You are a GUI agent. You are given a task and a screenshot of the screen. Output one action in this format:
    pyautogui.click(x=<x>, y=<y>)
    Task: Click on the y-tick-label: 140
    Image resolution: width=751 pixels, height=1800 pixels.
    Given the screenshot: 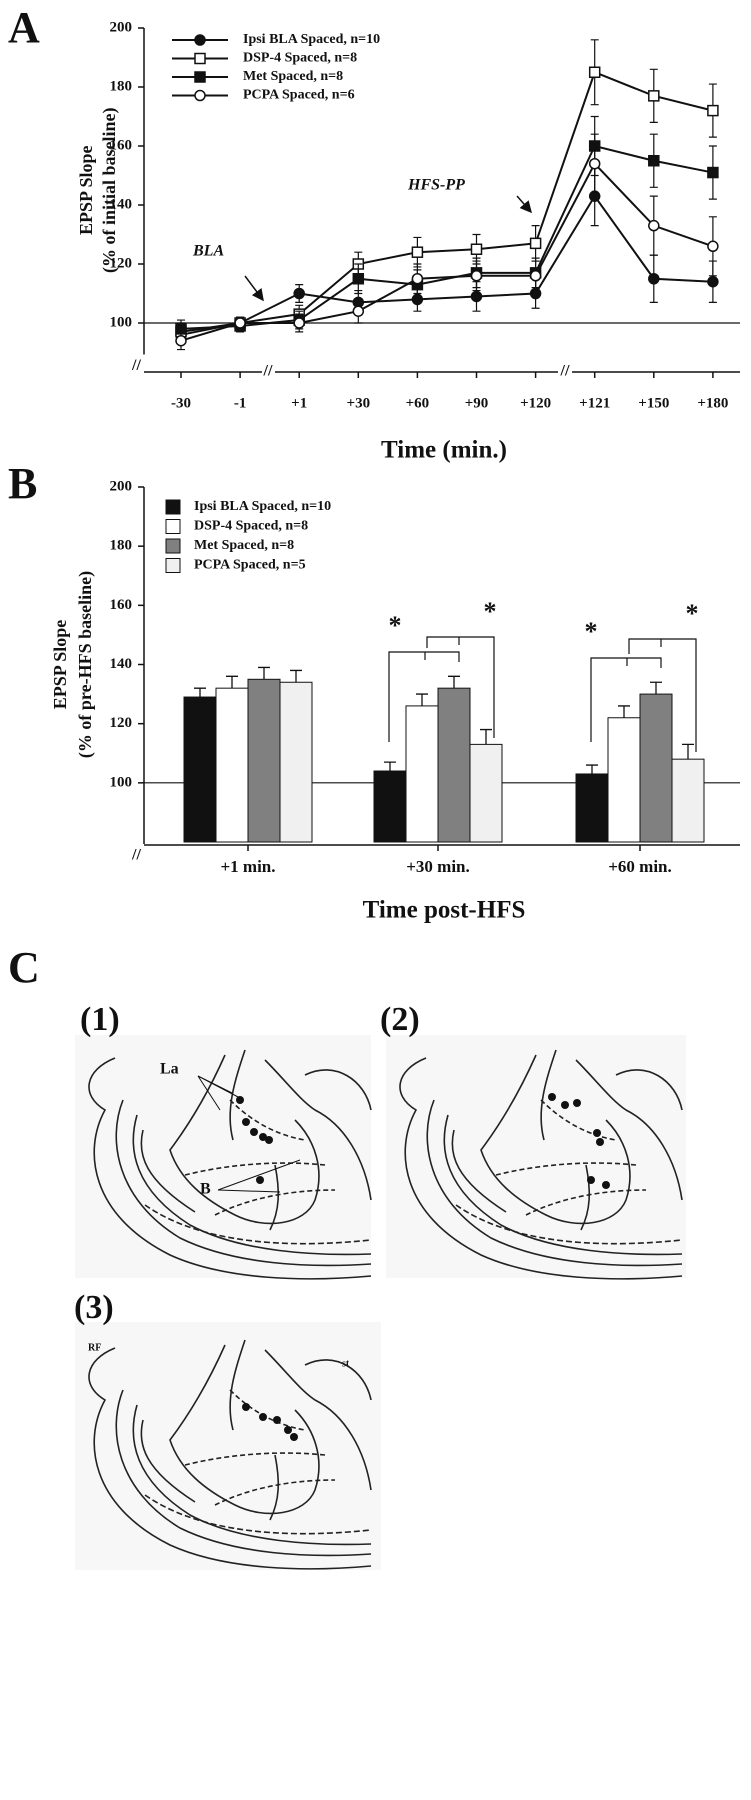 What is the action you would take?
    pyautogui.click(x=121, y=664)
    